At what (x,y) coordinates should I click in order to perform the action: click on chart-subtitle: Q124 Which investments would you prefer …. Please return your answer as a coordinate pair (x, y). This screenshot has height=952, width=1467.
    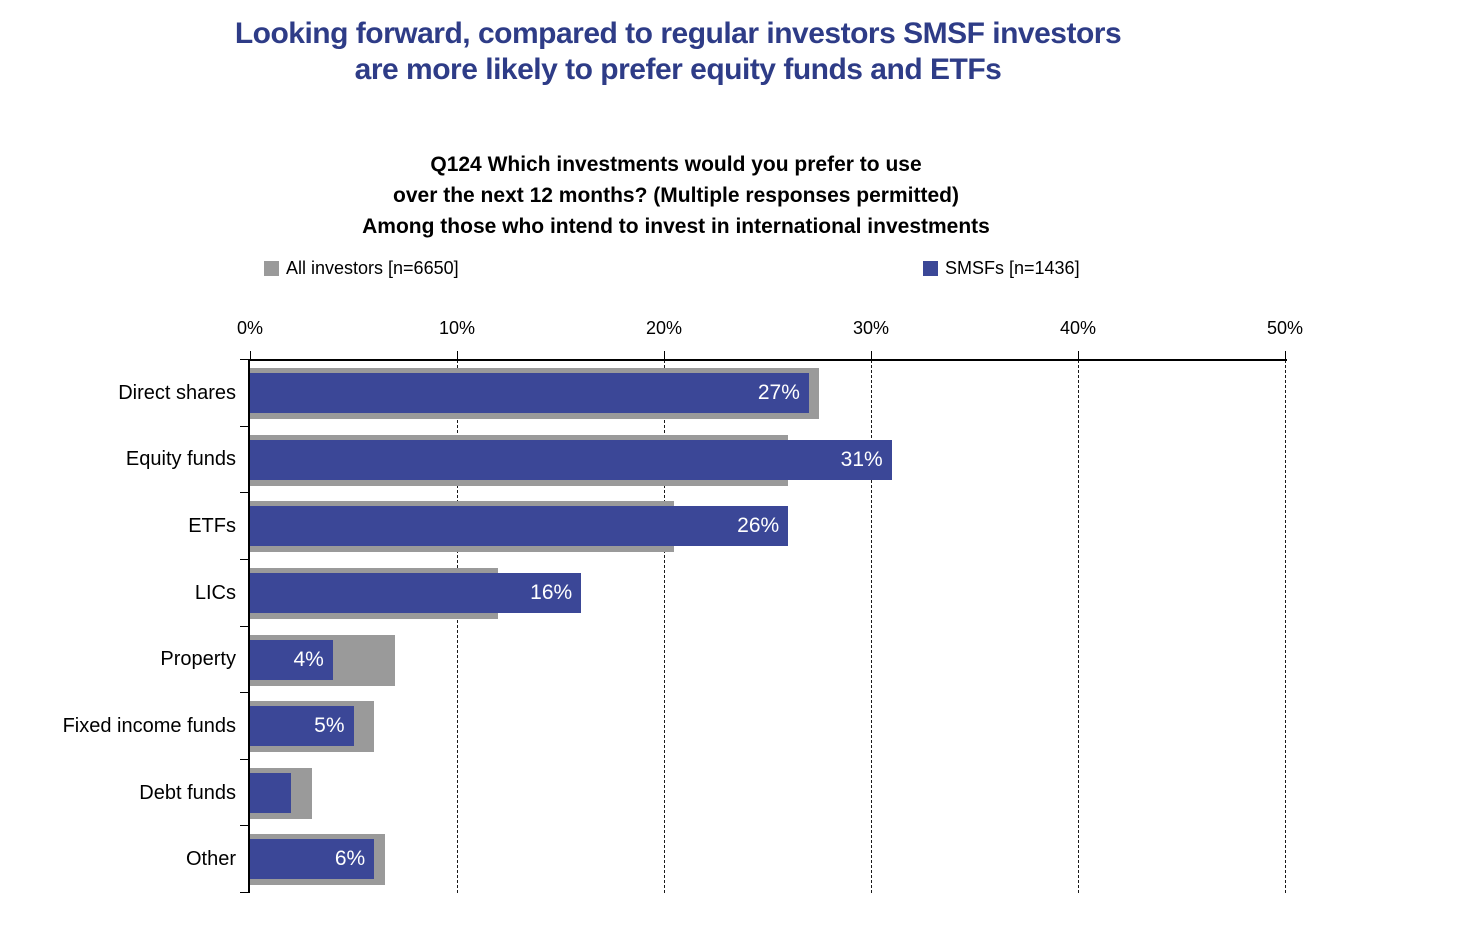
    Looking at the image, I should click on (676, 195).